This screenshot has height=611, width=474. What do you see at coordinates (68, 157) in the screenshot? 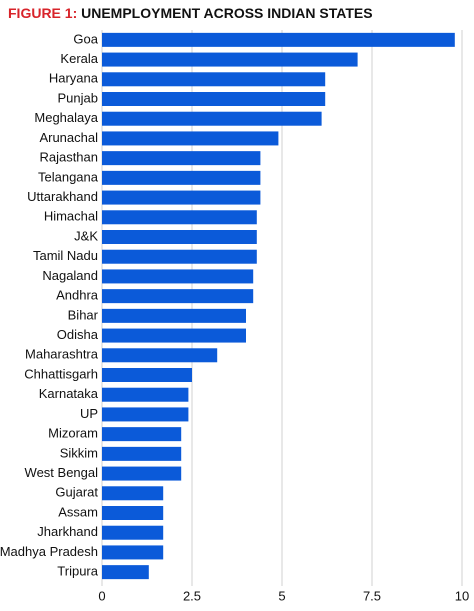
I see `y-tick-label: Rajasthan` at bounding box center [68, 157].